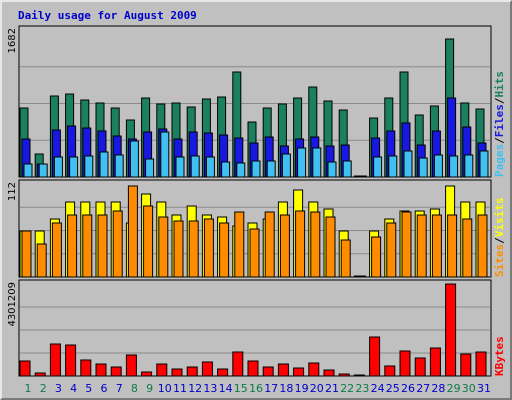 The image size is (512, 400). Describe the element at coordinates (317, 388) in the screenshot. I see `x-tick-label-day-20: 20` at that location.